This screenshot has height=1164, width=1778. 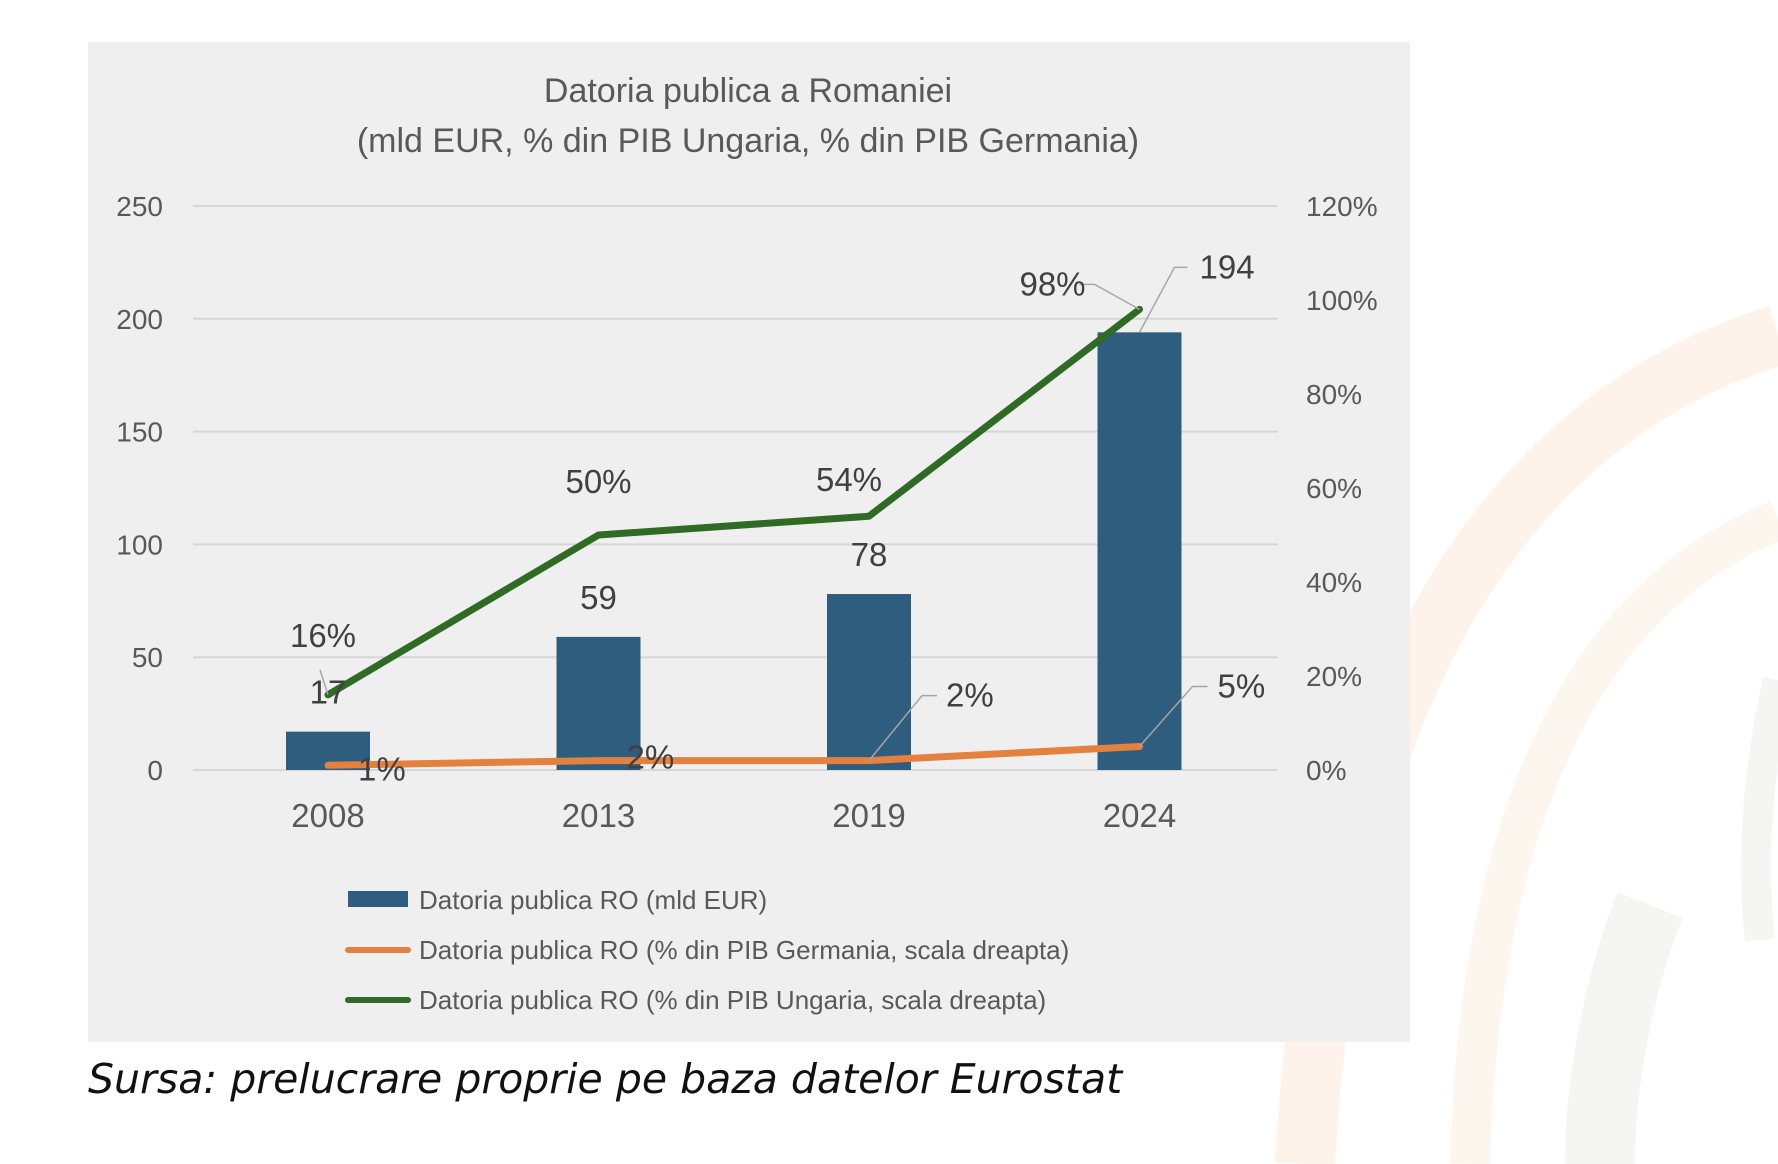 What do you see at coordinates (733, 756) in the screenshot?
I see `line-germania` at bounding box center [733, 756].